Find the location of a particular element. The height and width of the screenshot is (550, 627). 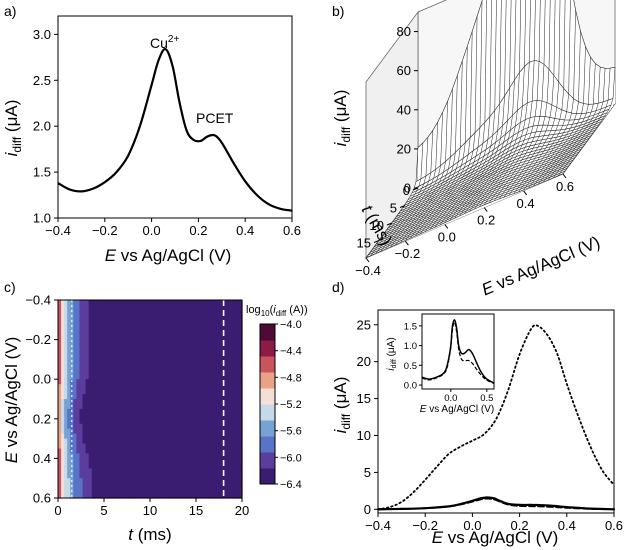

panel-b-surface-line-e is located at coordinates (574, 123).